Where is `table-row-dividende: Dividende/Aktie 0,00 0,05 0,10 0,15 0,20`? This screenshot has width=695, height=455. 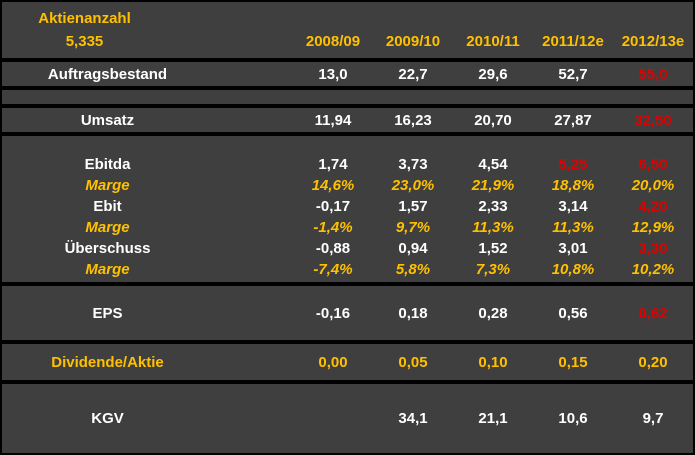
table-row-dividende: Dividende/Aktie 0,00 0,05 0,10 0,15 0,20 is located at coordinates (347, 362).